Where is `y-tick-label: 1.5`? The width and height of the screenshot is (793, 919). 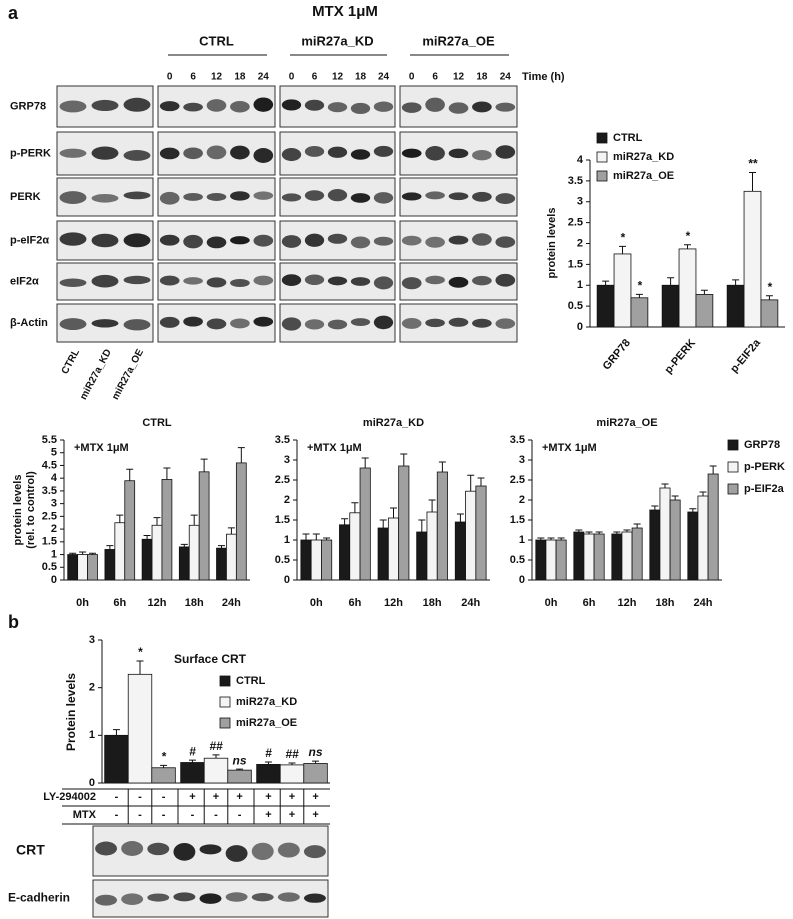
y-tick-label: 1.5 is located at coordinates (282, 520).